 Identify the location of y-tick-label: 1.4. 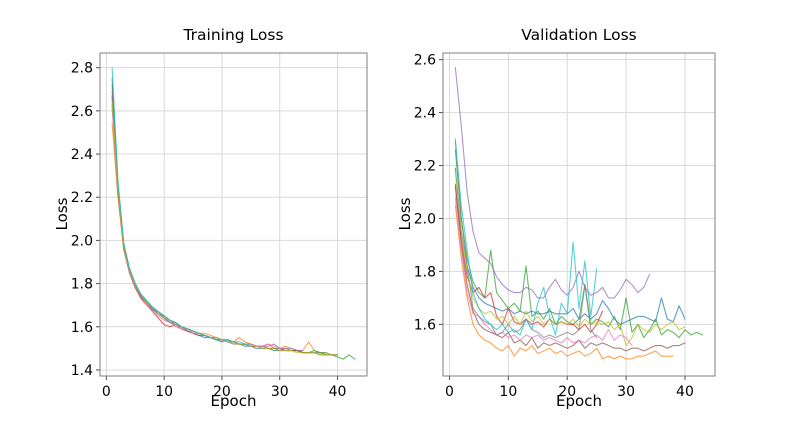
(82, 371).